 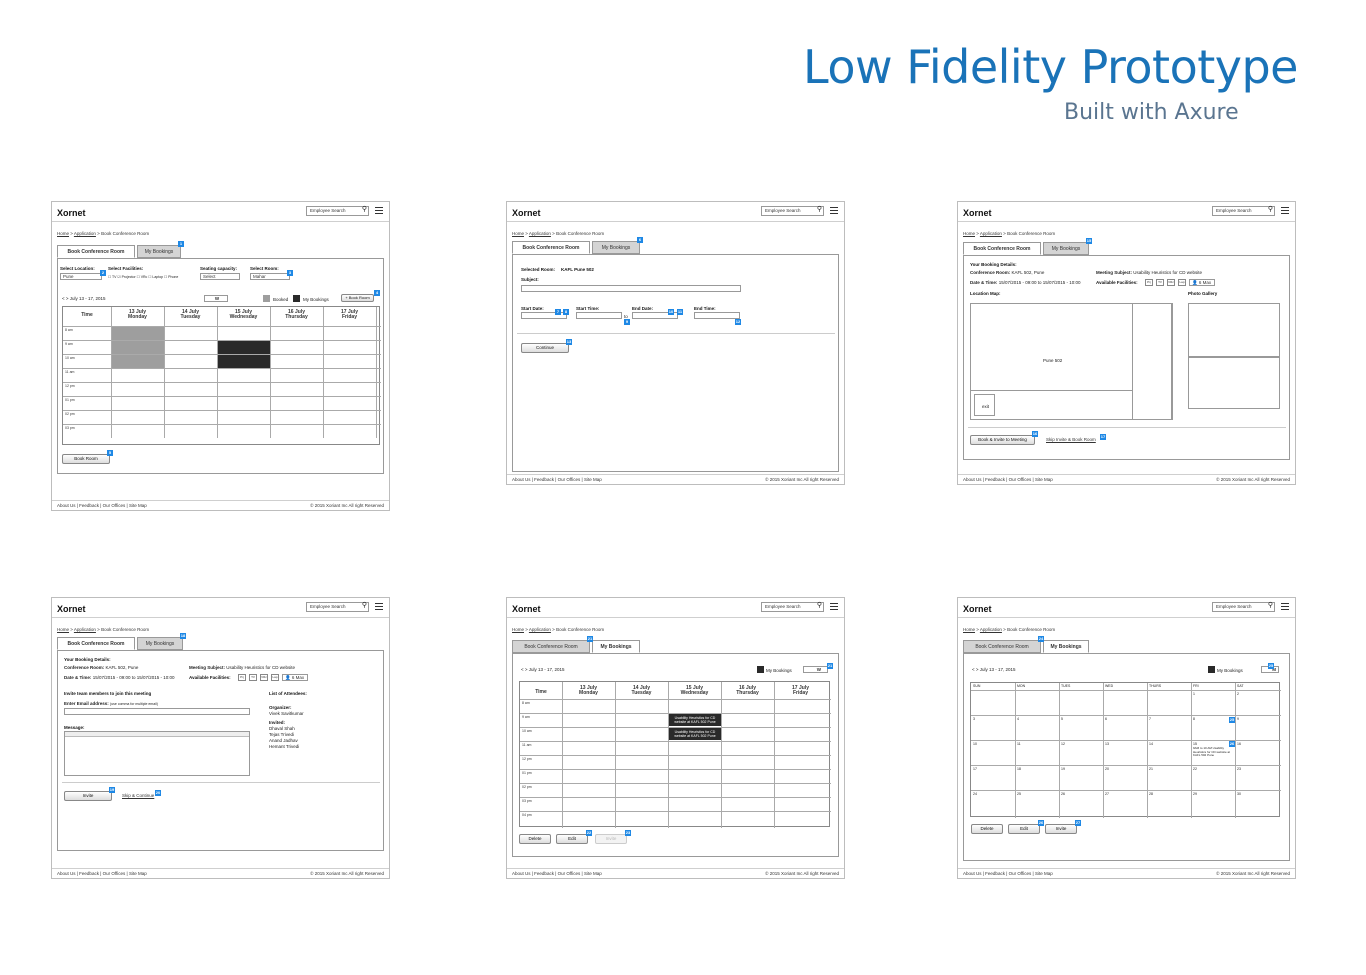 What do you see at coordinates (589, 833) in the screenshot?
I see `annotation-badge: 22` at bounding box center [589, 833].